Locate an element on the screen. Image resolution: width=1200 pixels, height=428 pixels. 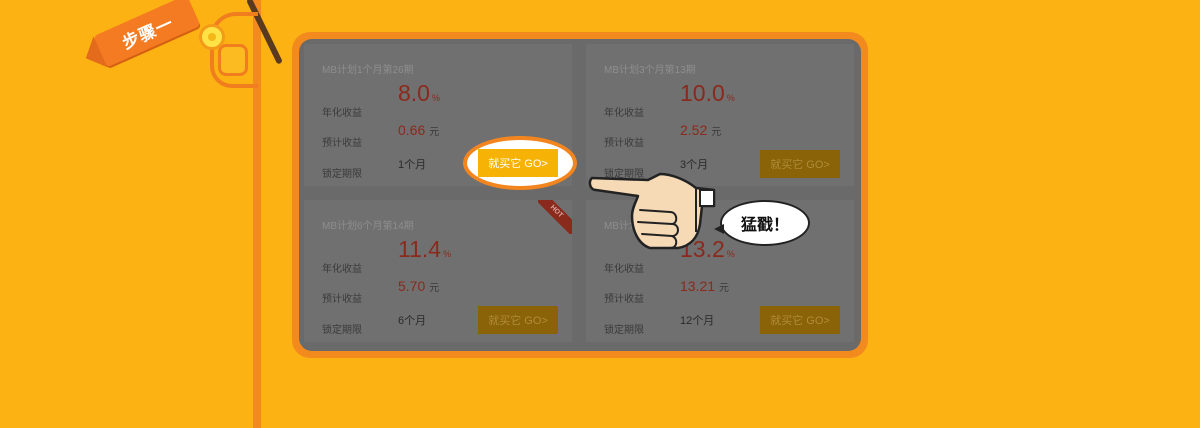
annual-yield-value: 11.4% is located at coordinates (425, 249).